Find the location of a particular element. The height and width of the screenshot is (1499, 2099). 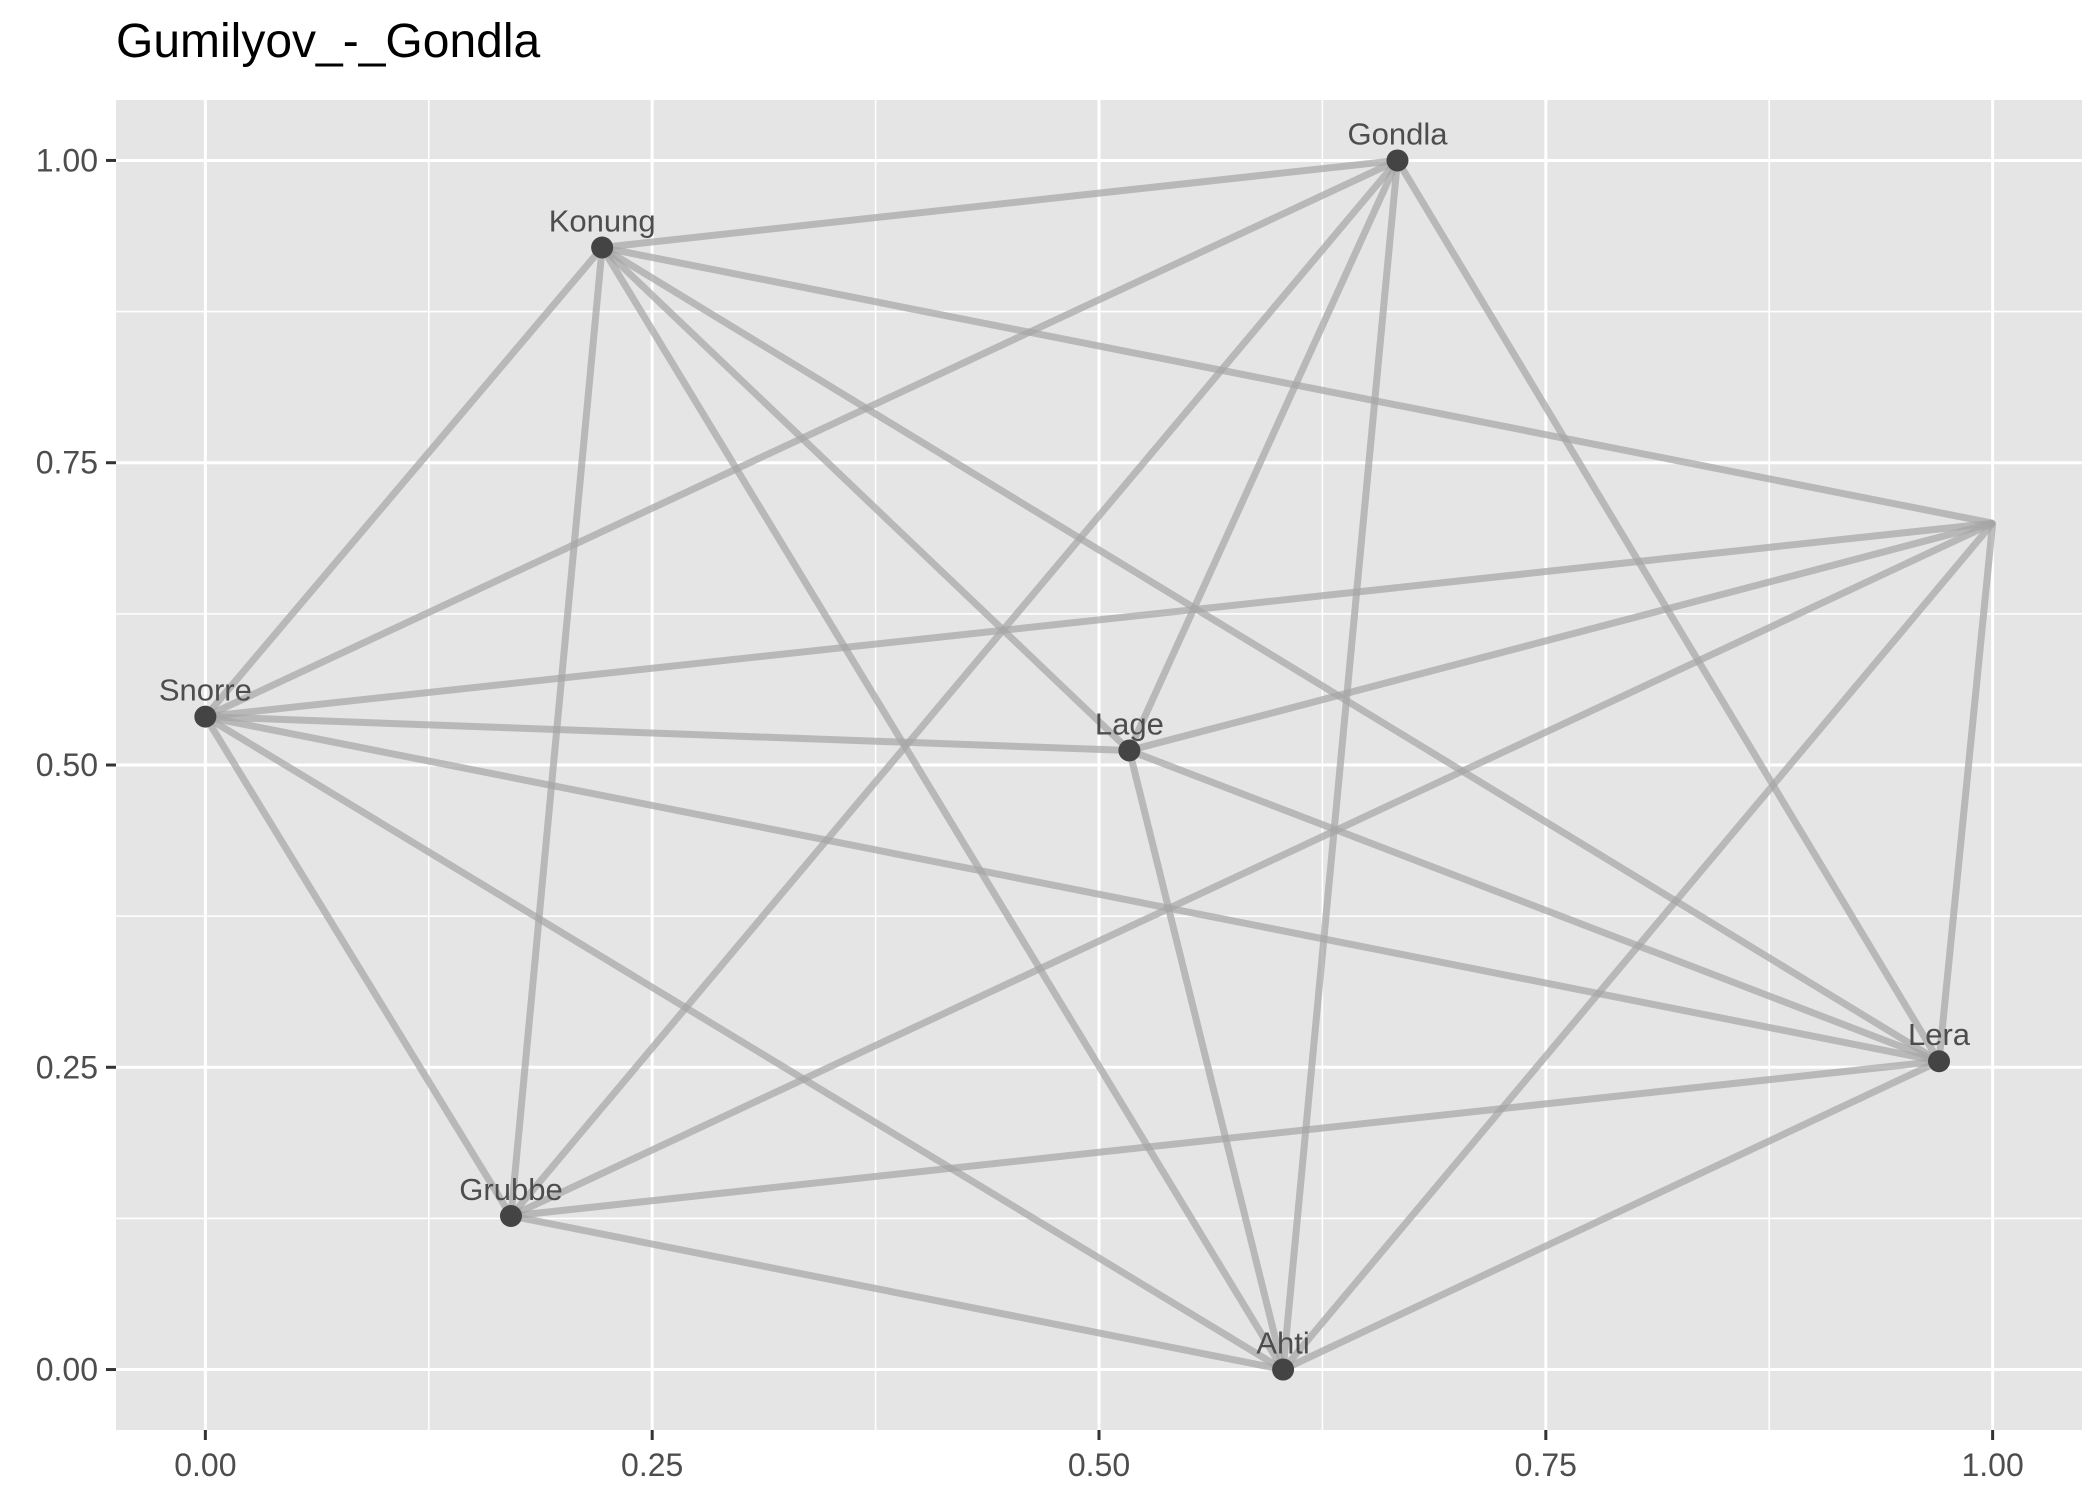

y-tick-label: 0.75 is located at coordinates (67, 463).